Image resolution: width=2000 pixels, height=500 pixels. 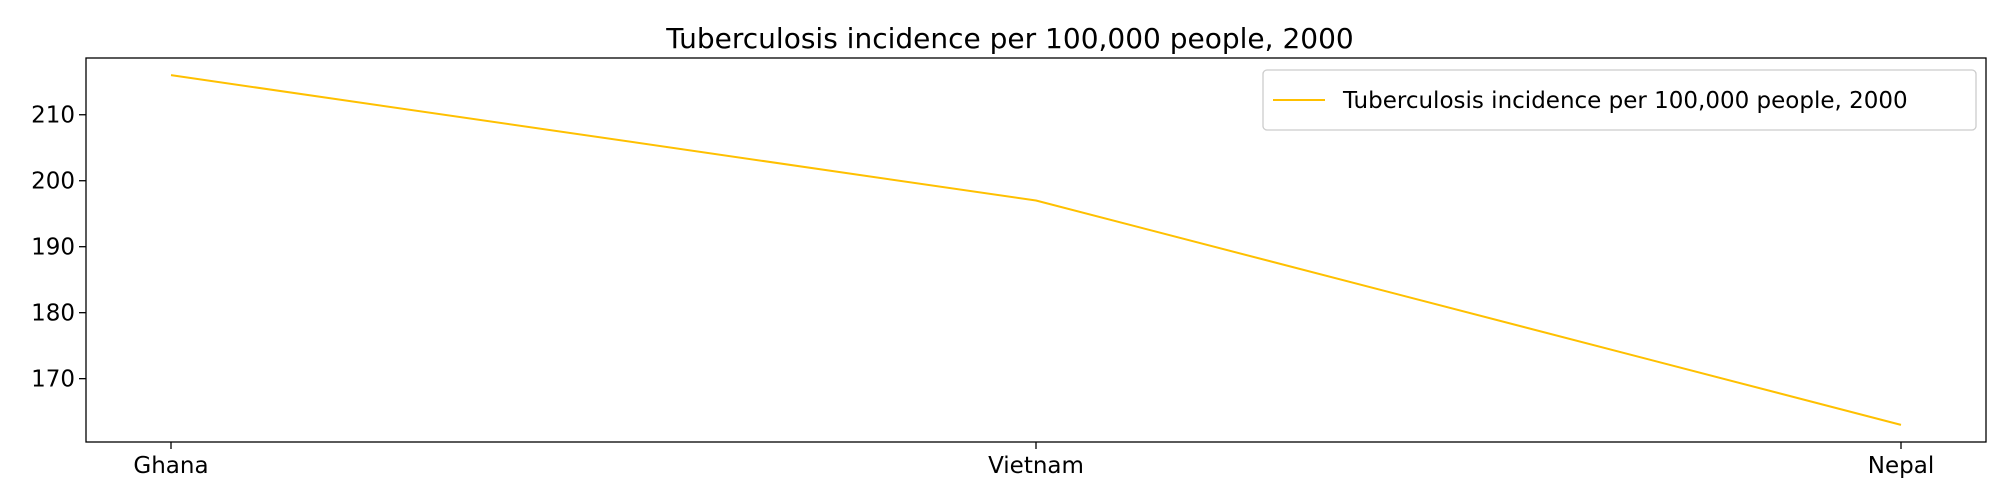 What do you see at coordinates (53, 182) in the screenshot?
I see `y-tick-label: 200` at bounding box center [53, 182].